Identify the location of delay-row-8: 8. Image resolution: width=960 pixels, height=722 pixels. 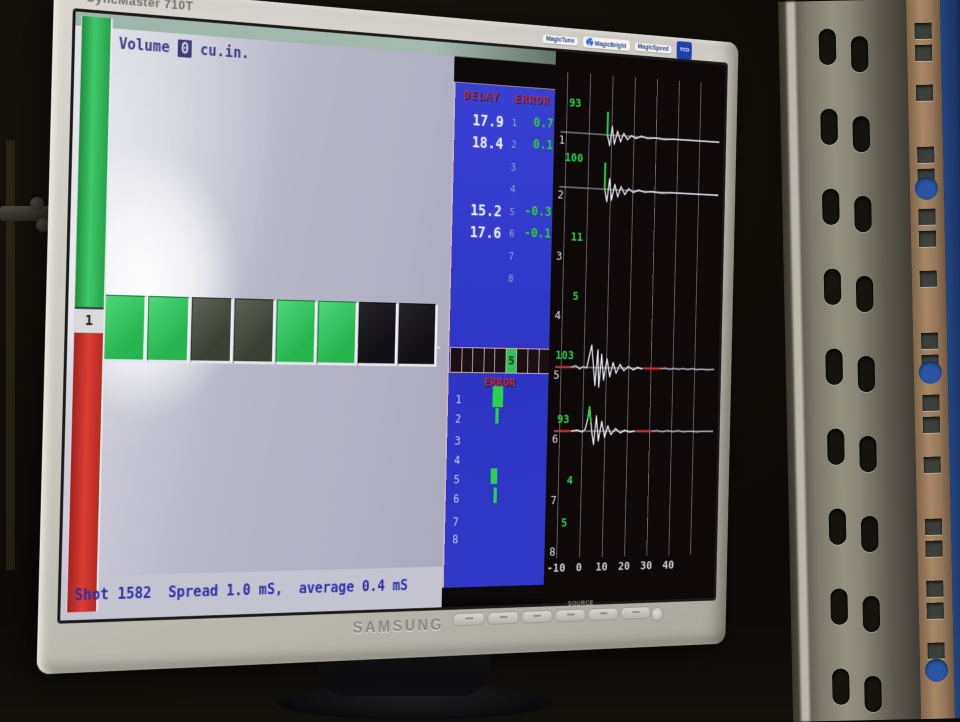
(502, 279).